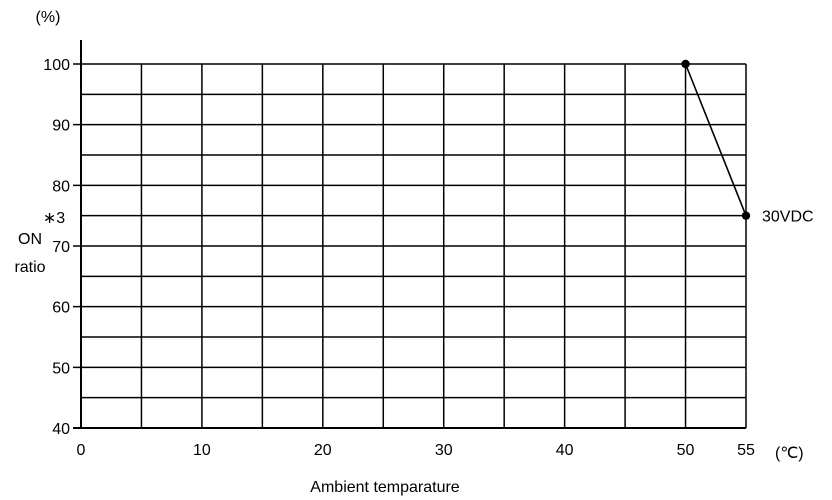 The width and height of the screenshot is (832, 500). What do you see at coordinates (202, 450) in the screenshot?
I see `x-tick-label: 10` at bounding box center [202, 450].